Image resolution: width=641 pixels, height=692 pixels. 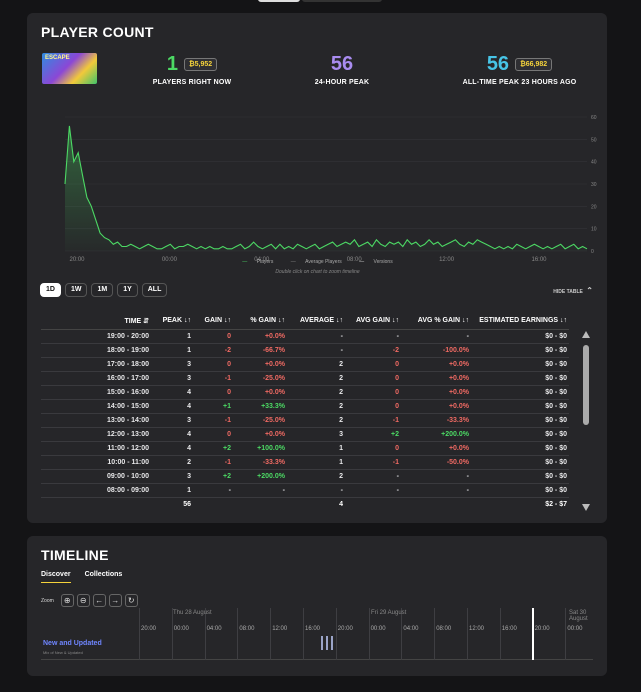 I want to click on legend-versions: — Versions, so click(x=376, y=262).